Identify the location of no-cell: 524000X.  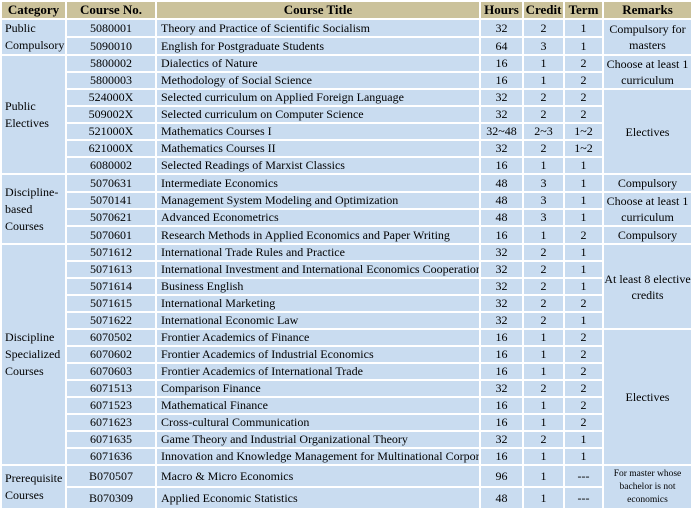
(111, 97).